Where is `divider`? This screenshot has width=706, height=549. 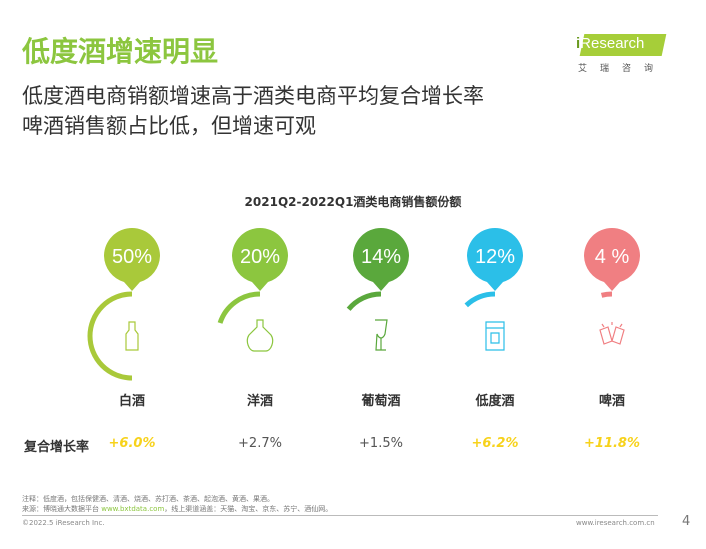
divider is located at coordinates (340, 515).